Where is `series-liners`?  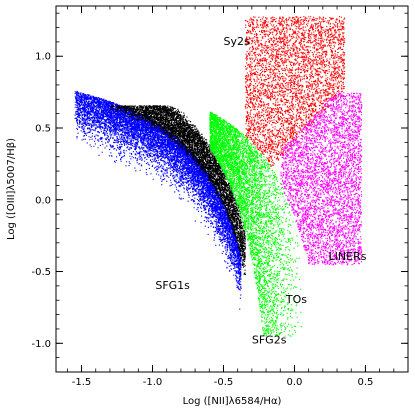 series-liners is located at coordinates (321, 179).